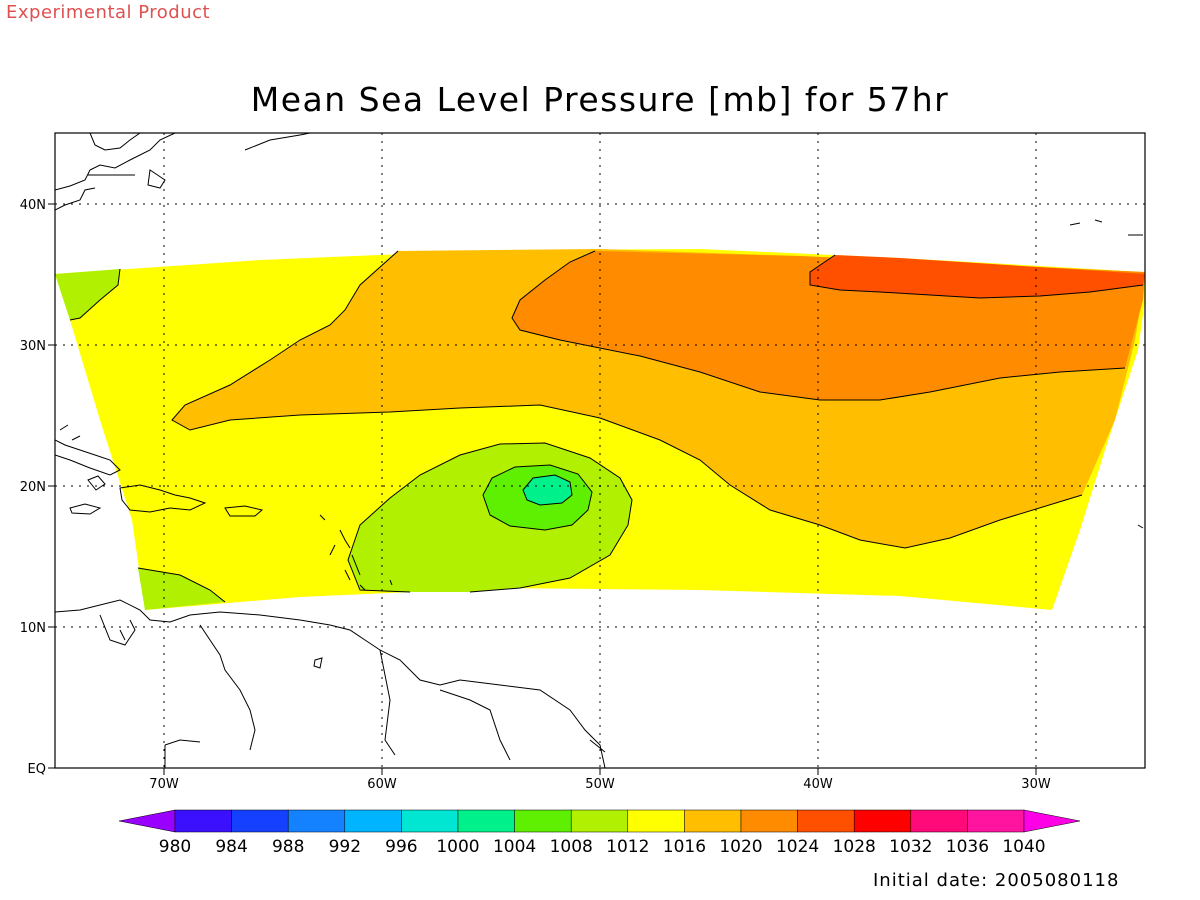 The width and height of the screenshot is (1200, 900). I want to click on colorbar-left-arrow-icon, so click(147, 821).